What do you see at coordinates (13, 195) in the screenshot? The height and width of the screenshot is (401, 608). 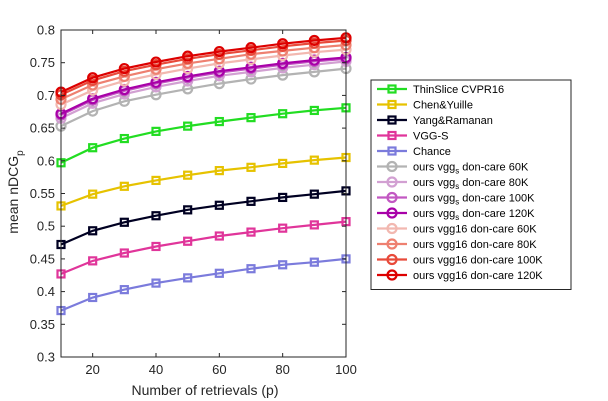 I see `y-axis-label-main: mean nDCG` at bounding box center [13, 195].